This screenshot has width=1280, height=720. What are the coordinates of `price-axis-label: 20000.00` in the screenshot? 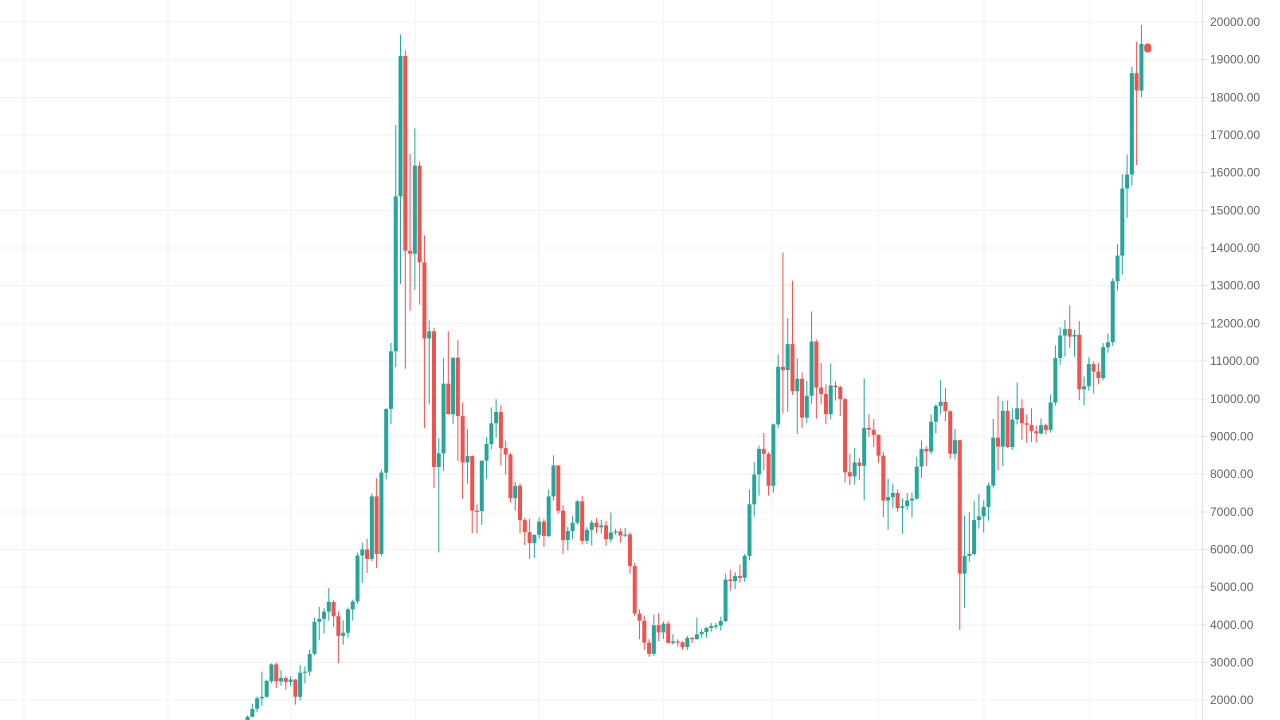 It's located at (1235, 22).